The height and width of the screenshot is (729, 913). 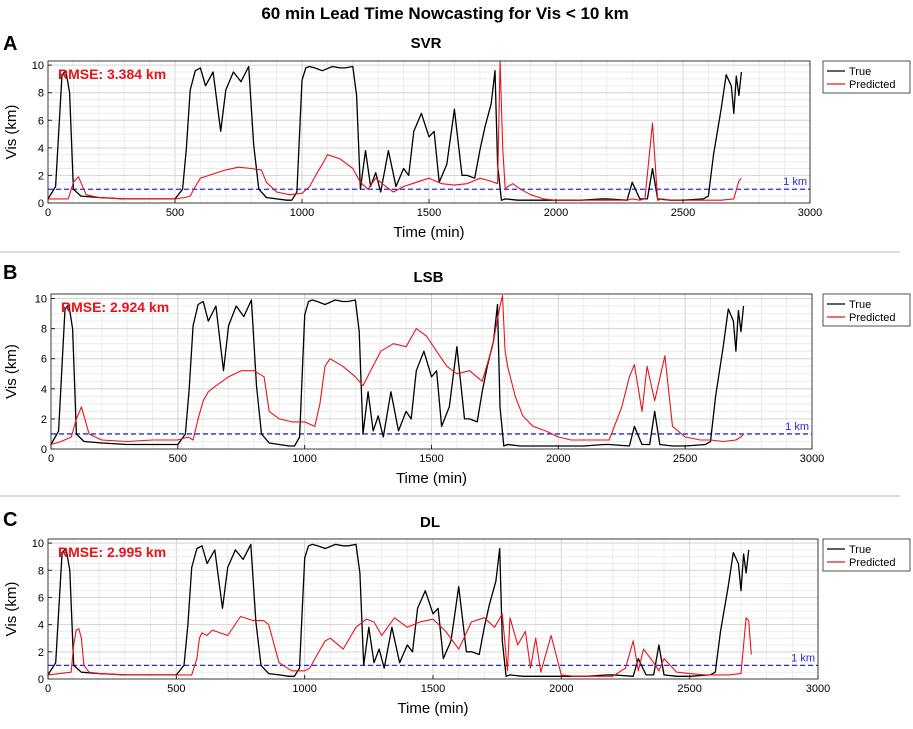 I want to click on panel-title: SVR, so click(x=426, y=43).